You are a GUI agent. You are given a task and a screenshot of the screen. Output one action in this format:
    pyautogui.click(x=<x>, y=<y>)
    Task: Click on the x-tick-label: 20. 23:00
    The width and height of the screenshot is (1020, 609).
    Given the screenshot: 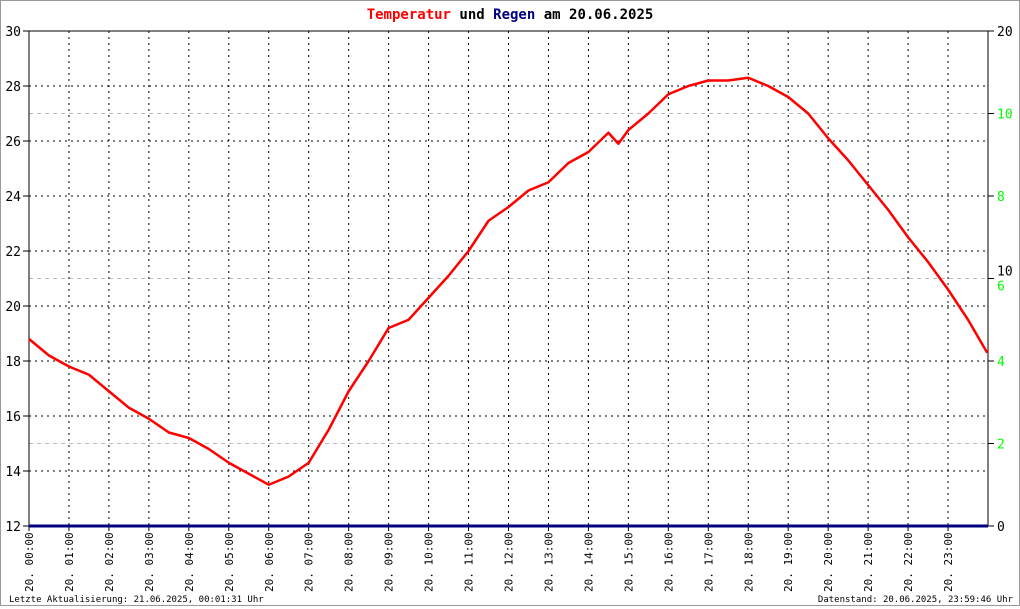 What is the action you would take?
    pyautogui.click(x=948, y=562)
    